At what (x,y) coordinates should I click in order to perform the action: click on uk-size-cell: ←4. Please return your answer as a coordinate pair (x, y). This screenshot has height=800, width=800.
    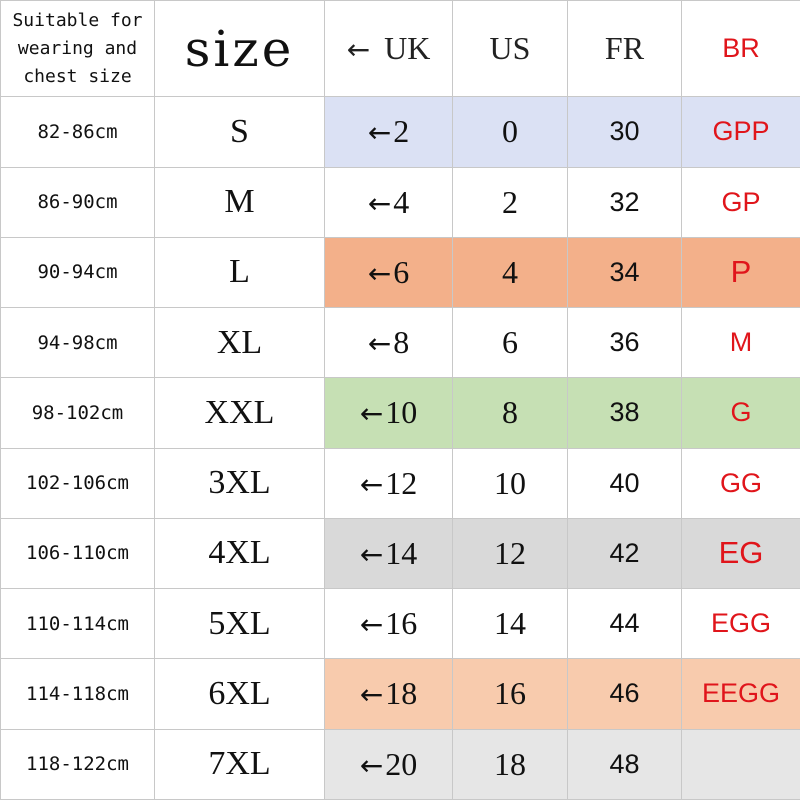
    Looking at the image, I should click on (388, 202).